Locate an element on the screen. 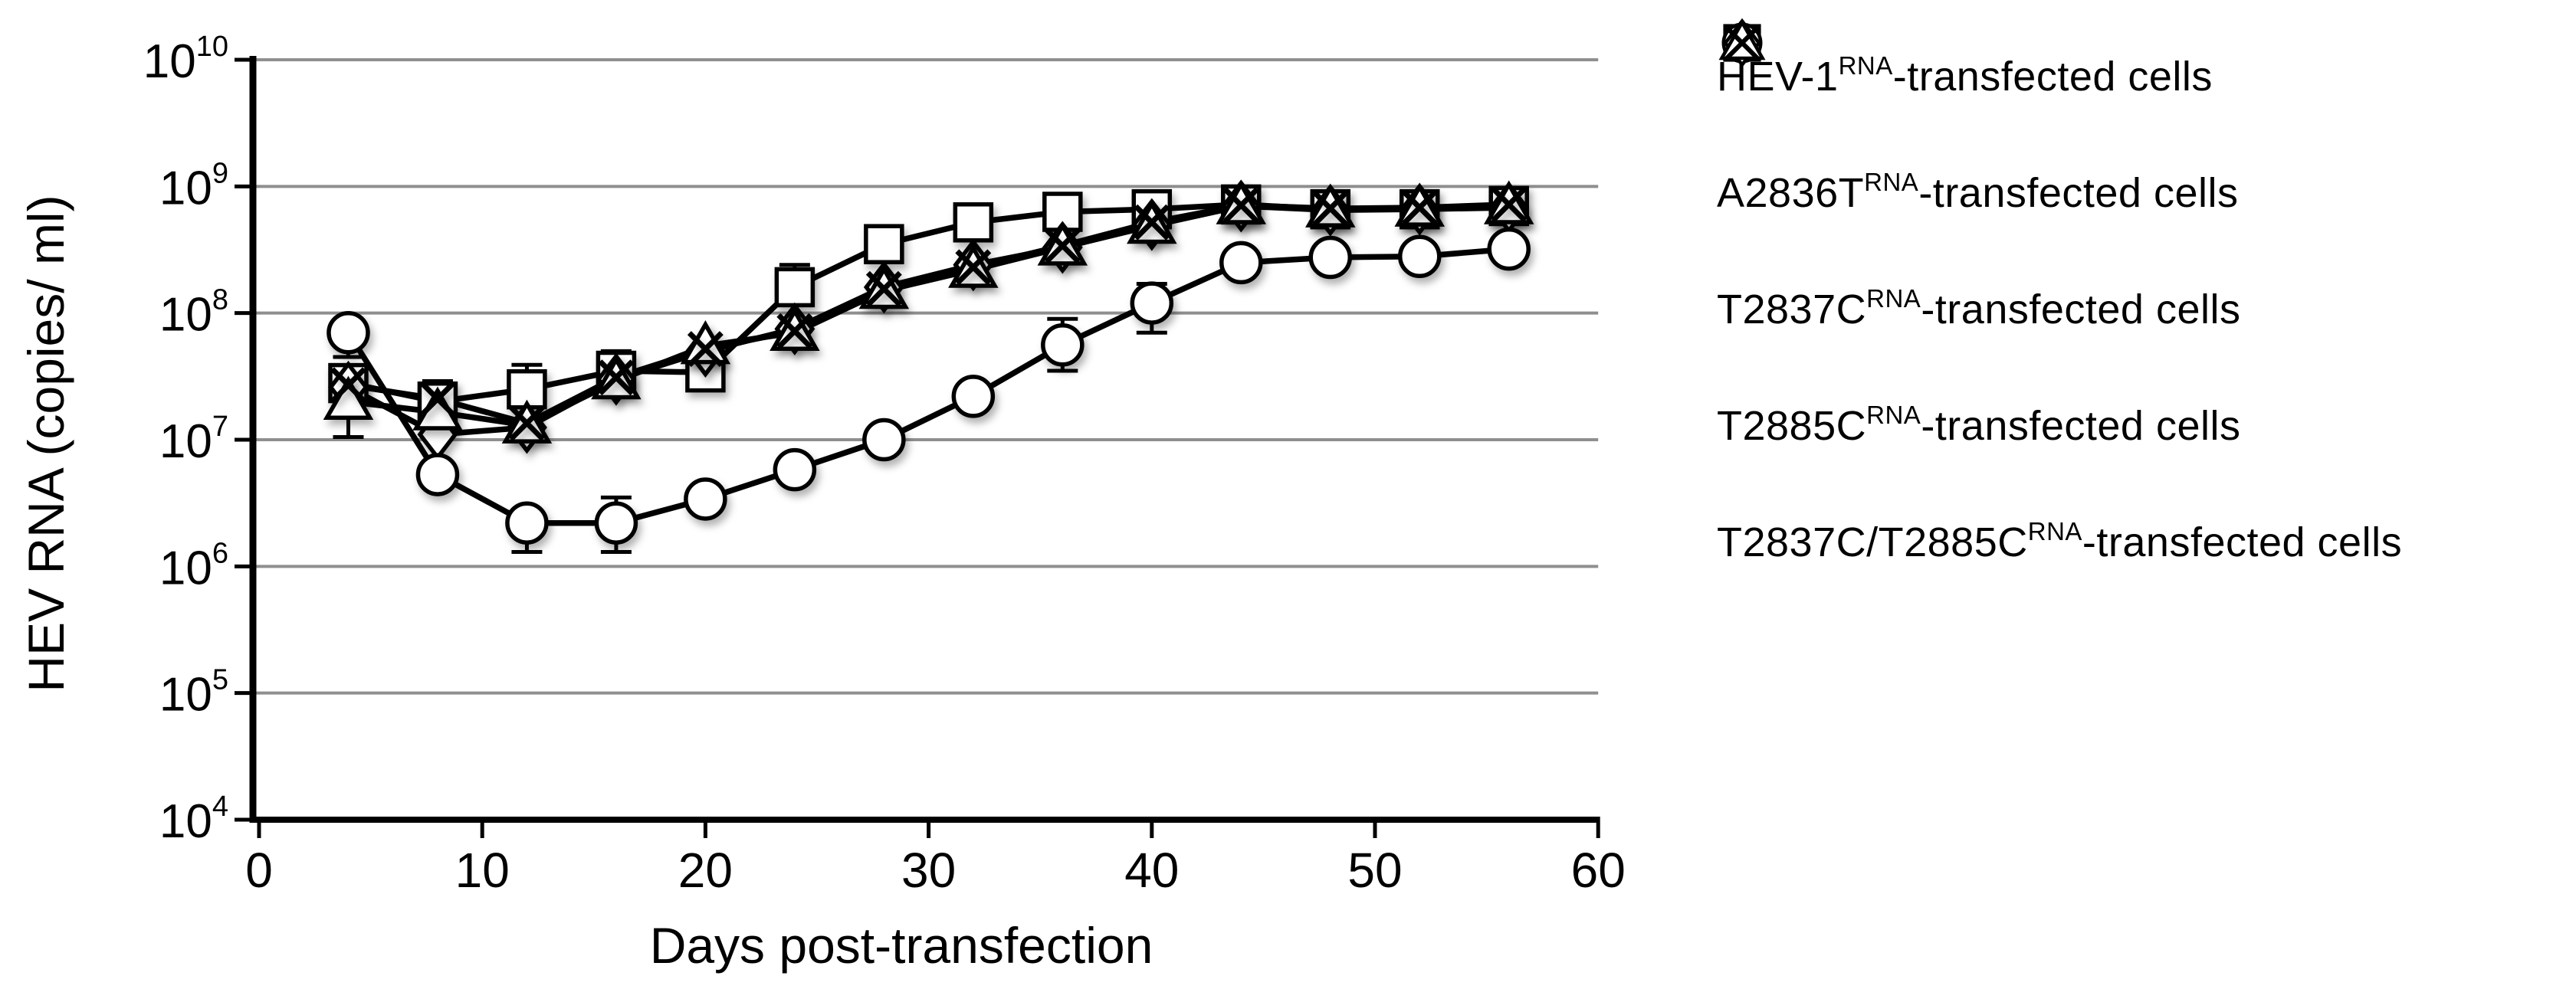 The height and width of the screenshot is (989, 2576). x-tick-label: 0 is located at coordinates (259, 870).